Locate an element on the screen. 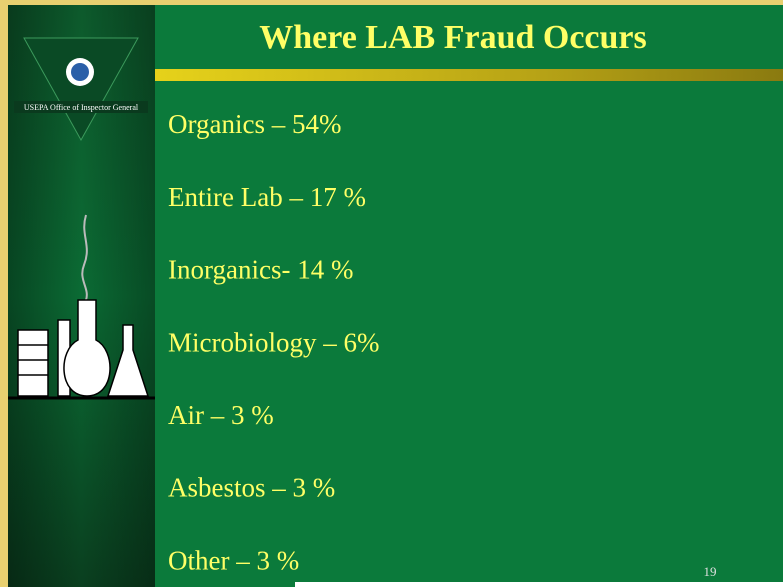 Image resolution: width=783 pixels, height=587 pixels. bullet-item: Other – 3 % is located at coordinates (233, 560).